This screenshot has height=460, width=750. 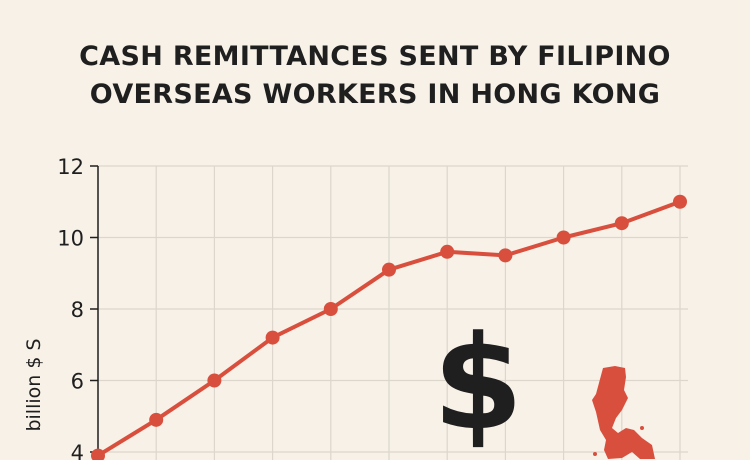 What do you see at coordinates (77, 450) in the screenshot?
I see `y-tick-label: 4` at bounding box center [77, 450].